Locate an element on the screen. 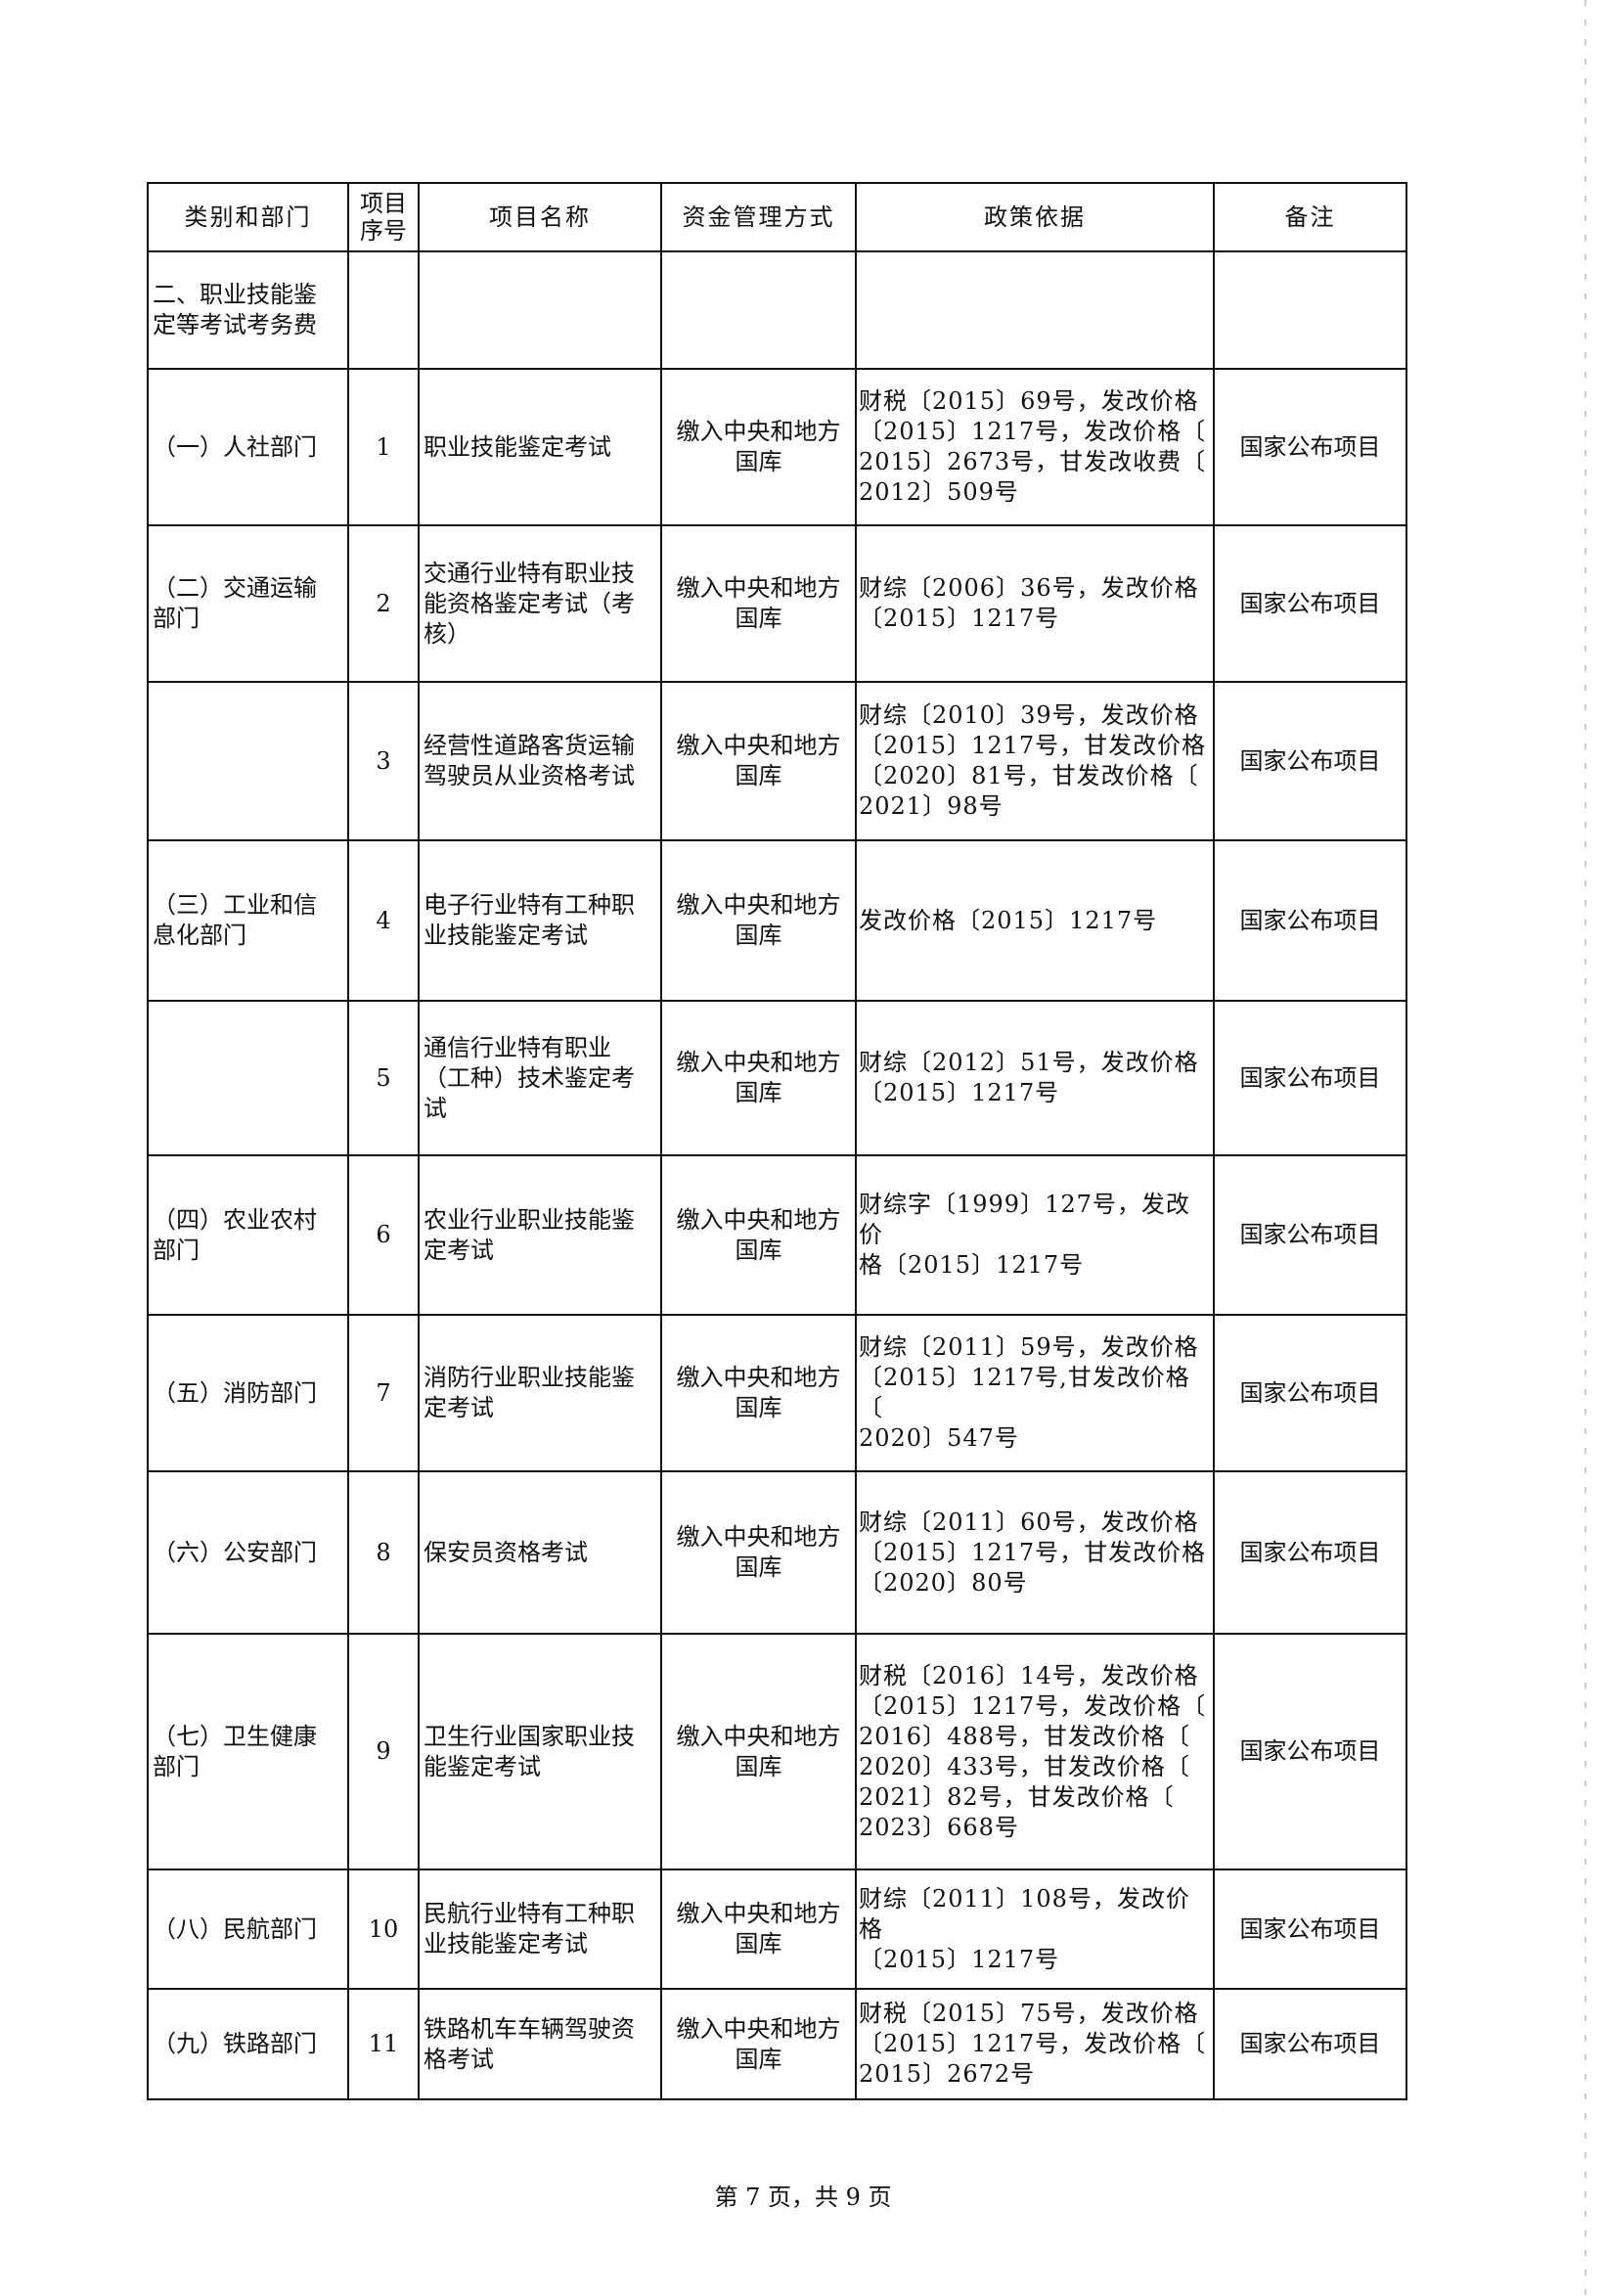  name-cell: 通信行业特有职业 （工种）技术鉴定考 试 is located at coordinates (540, 1078).